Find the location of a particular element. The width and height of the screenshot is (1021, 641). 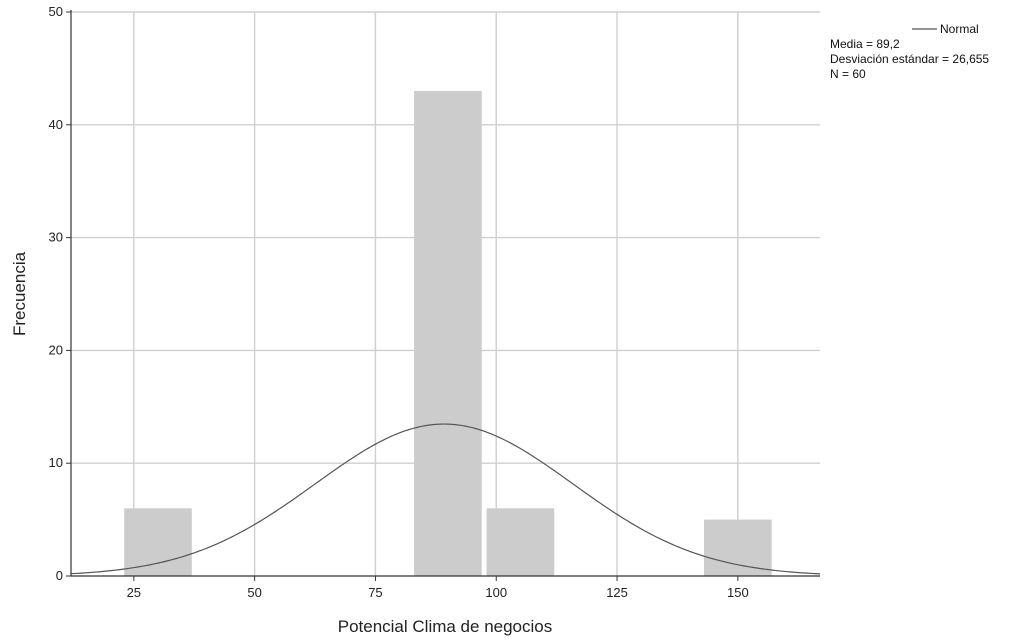

x-axis-title: Potencial Clima de negocios is located at coordinates (445, 626).